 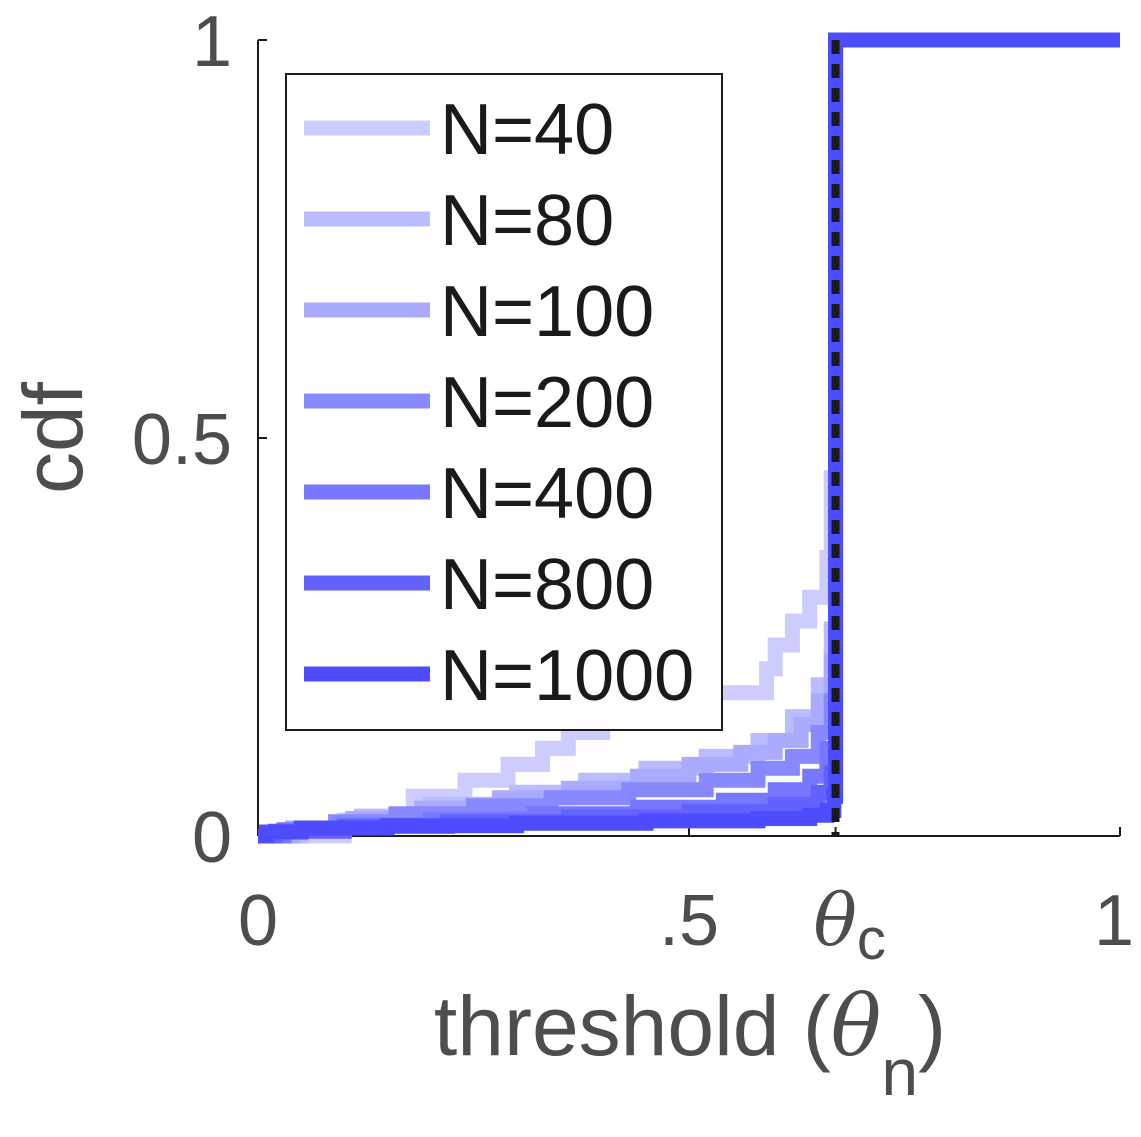 What do you see at coordinates (856, 1026) in the screenshot?
I see `x-axis-label-theta: θ` at bounding box center [856, 1026].